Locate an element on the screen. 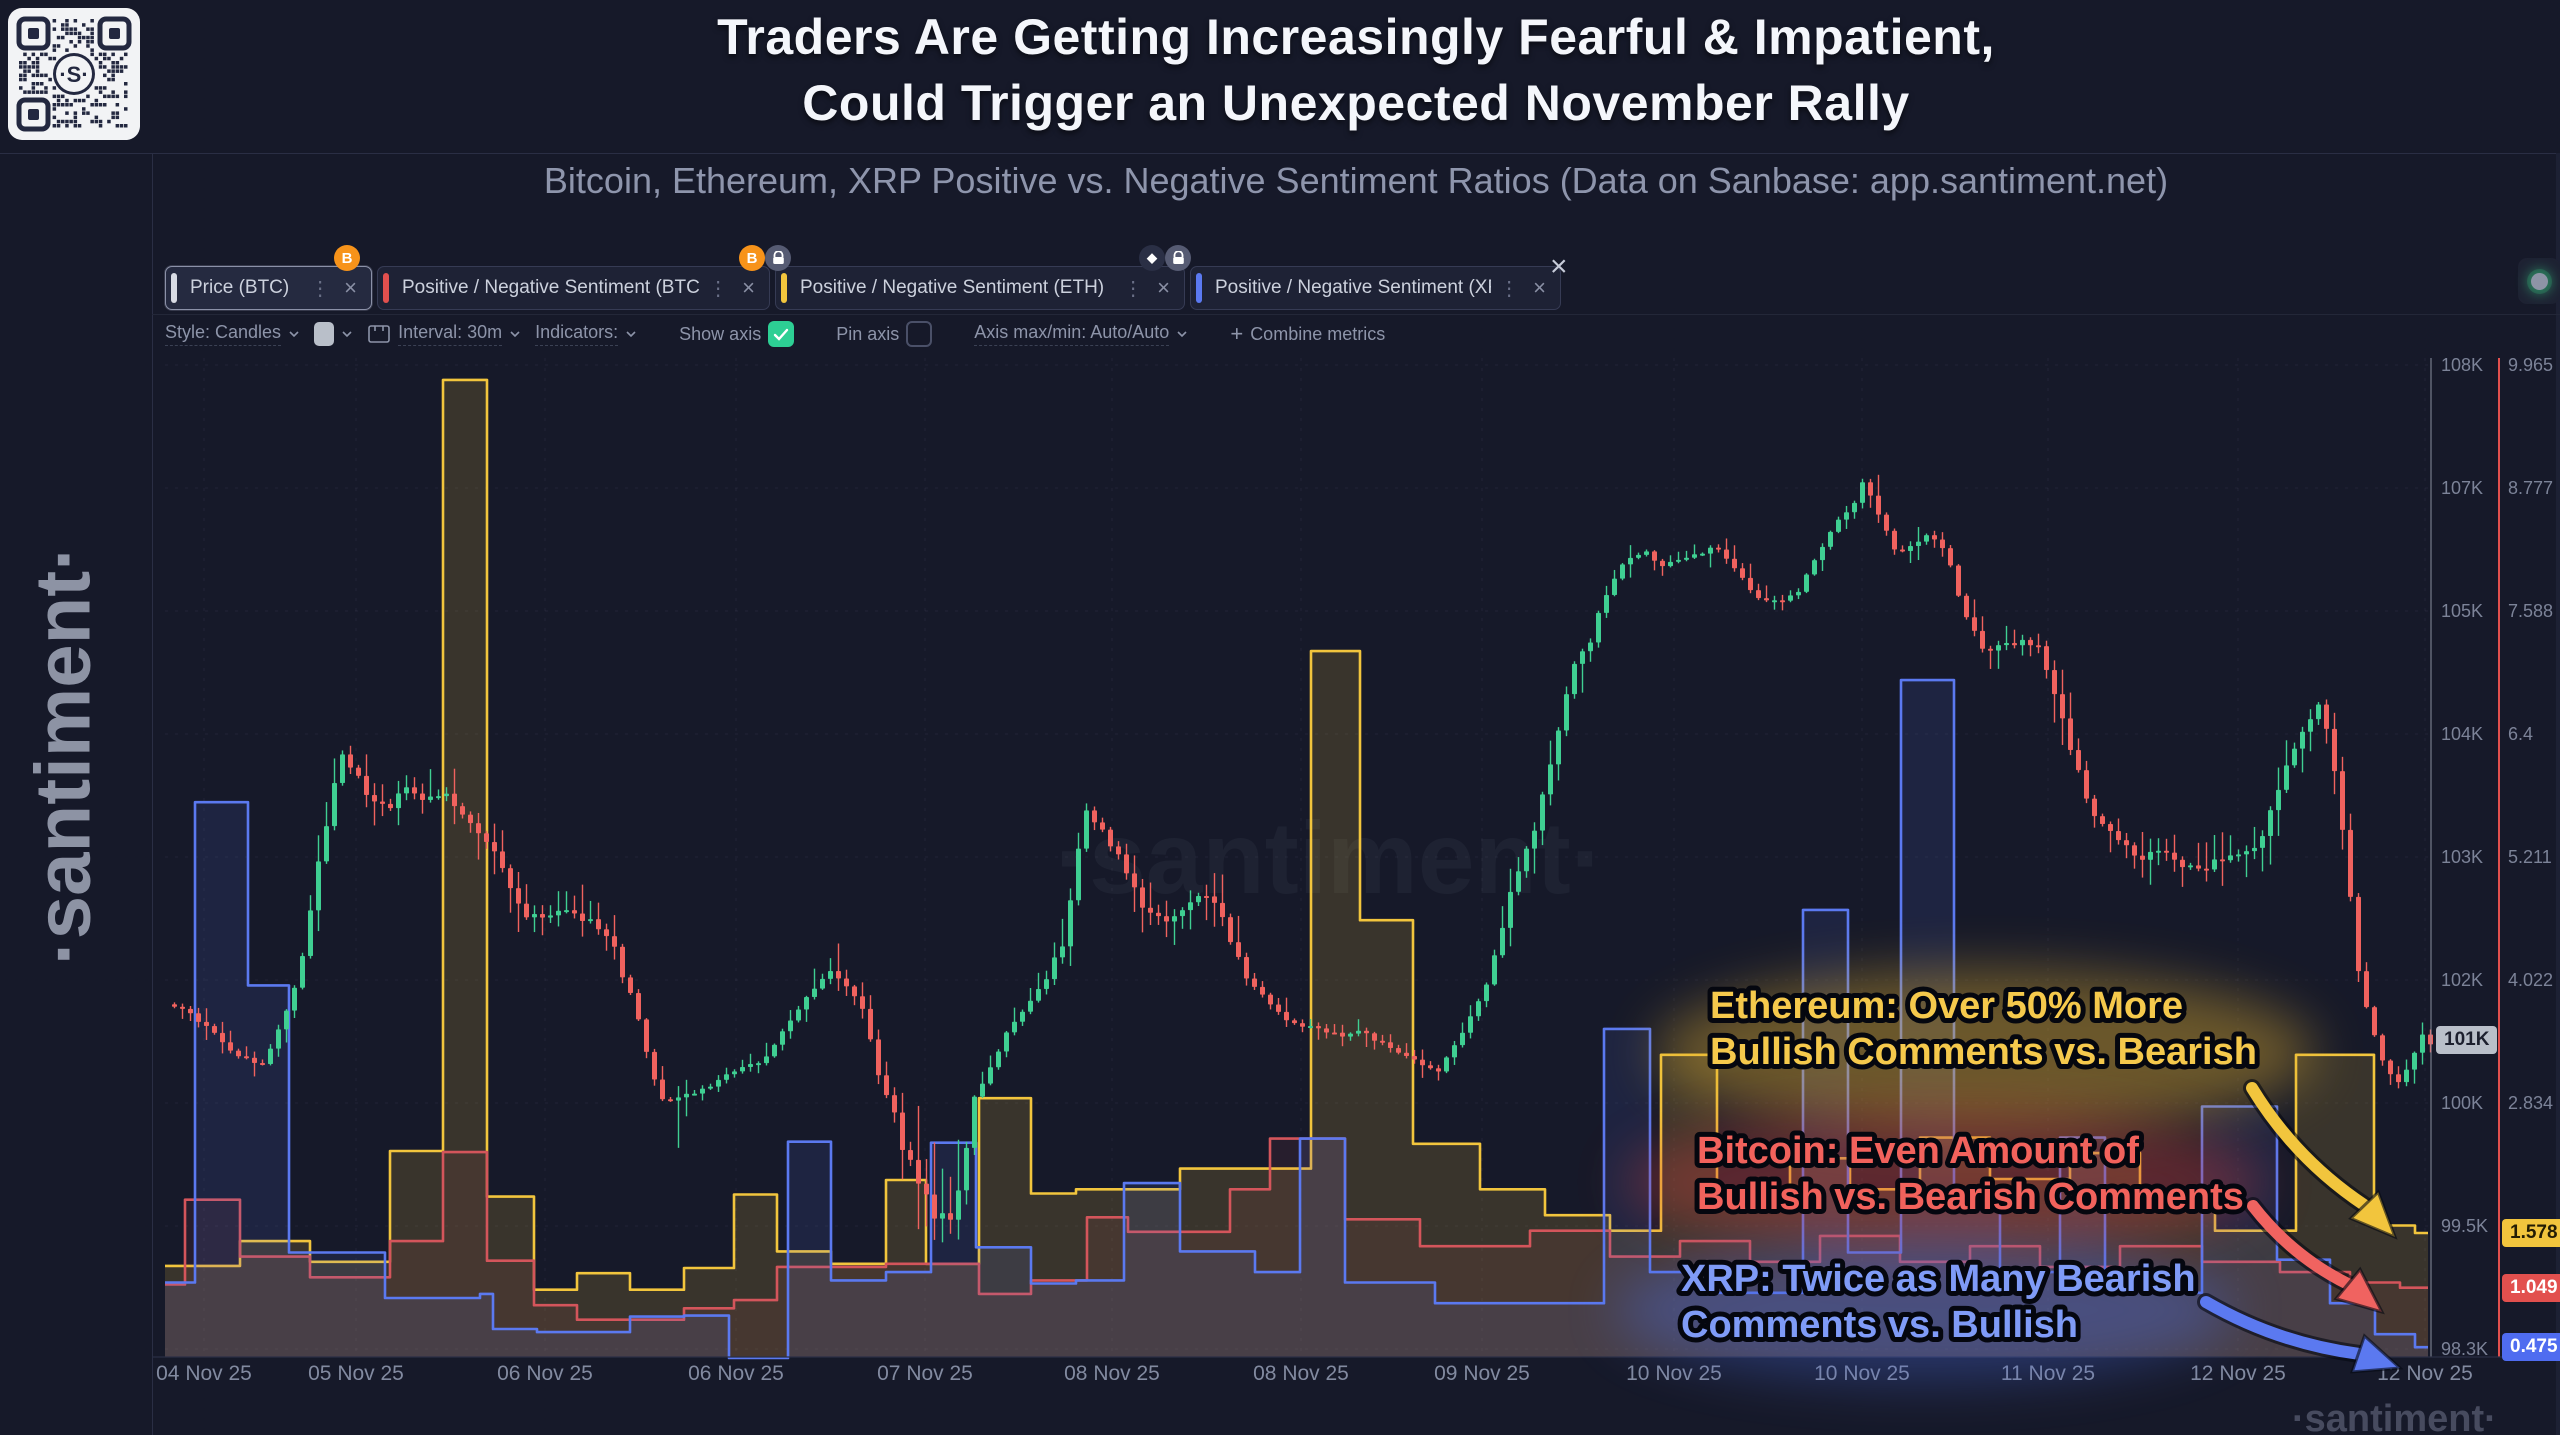 This screenshot has width=2560, height=1435. color-swatch-select is located at coordinates (333, 334).